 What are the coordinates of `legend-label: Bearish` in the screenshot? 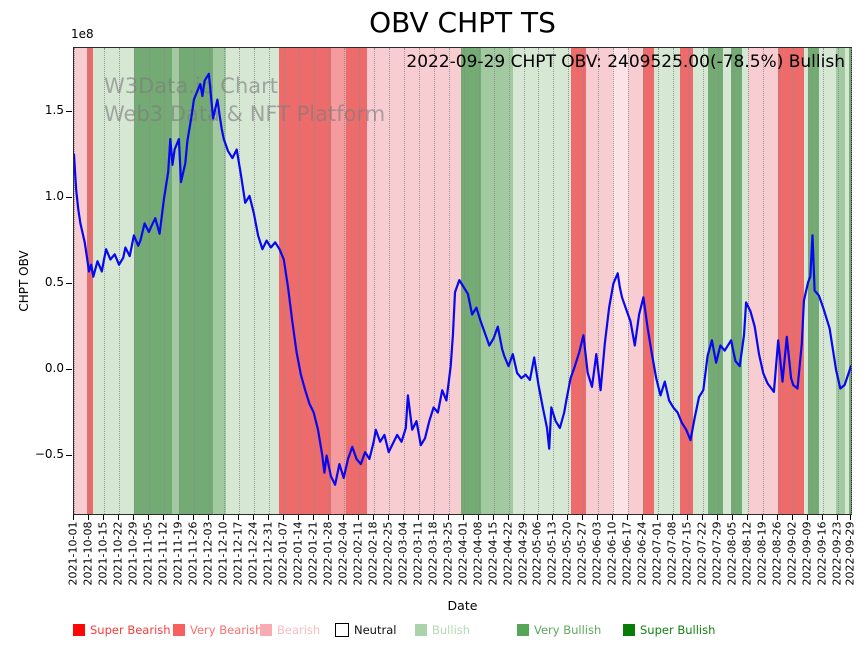 It's located at (299, 630).